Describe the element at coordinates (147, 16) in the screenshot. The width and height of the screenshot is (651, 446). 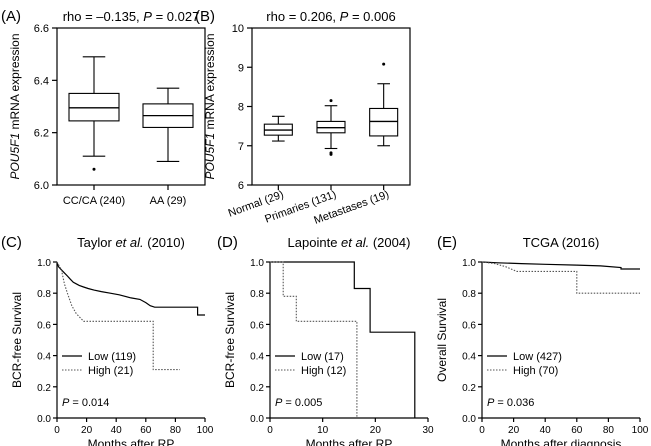
I see `title-p: P` at that location.